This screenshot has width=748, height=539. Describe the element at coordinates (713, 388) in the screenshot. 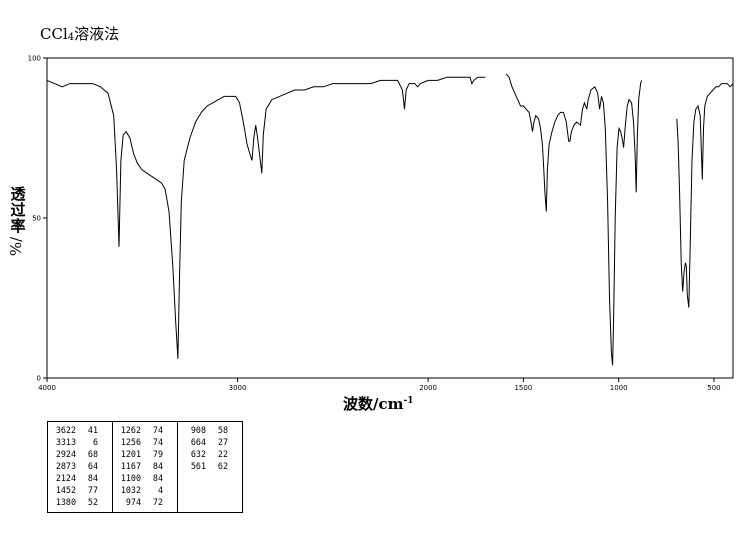

I see `x-tick-label-500: 500` at that location.